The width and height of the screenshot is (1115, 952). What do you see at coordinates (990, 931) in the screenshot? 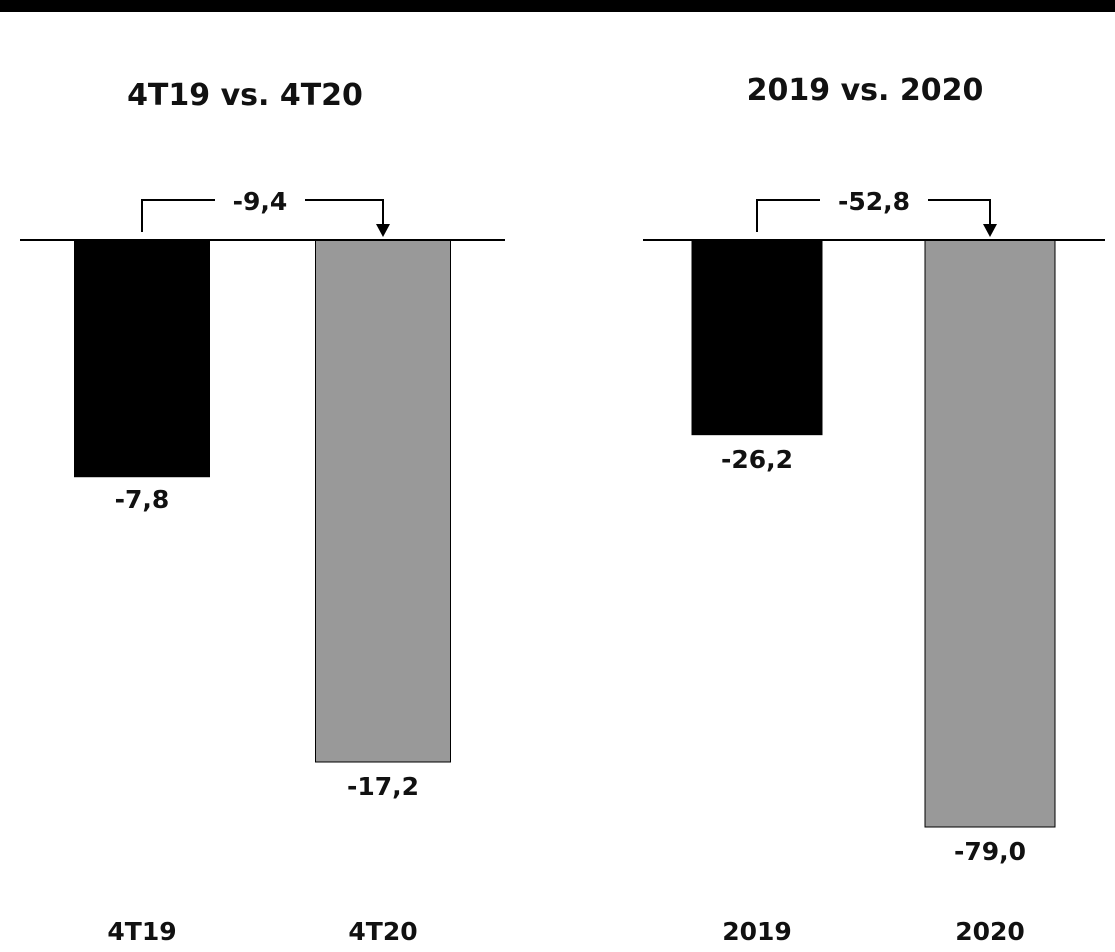
I see `category-label: 2020` at bounding box center [990, 931].